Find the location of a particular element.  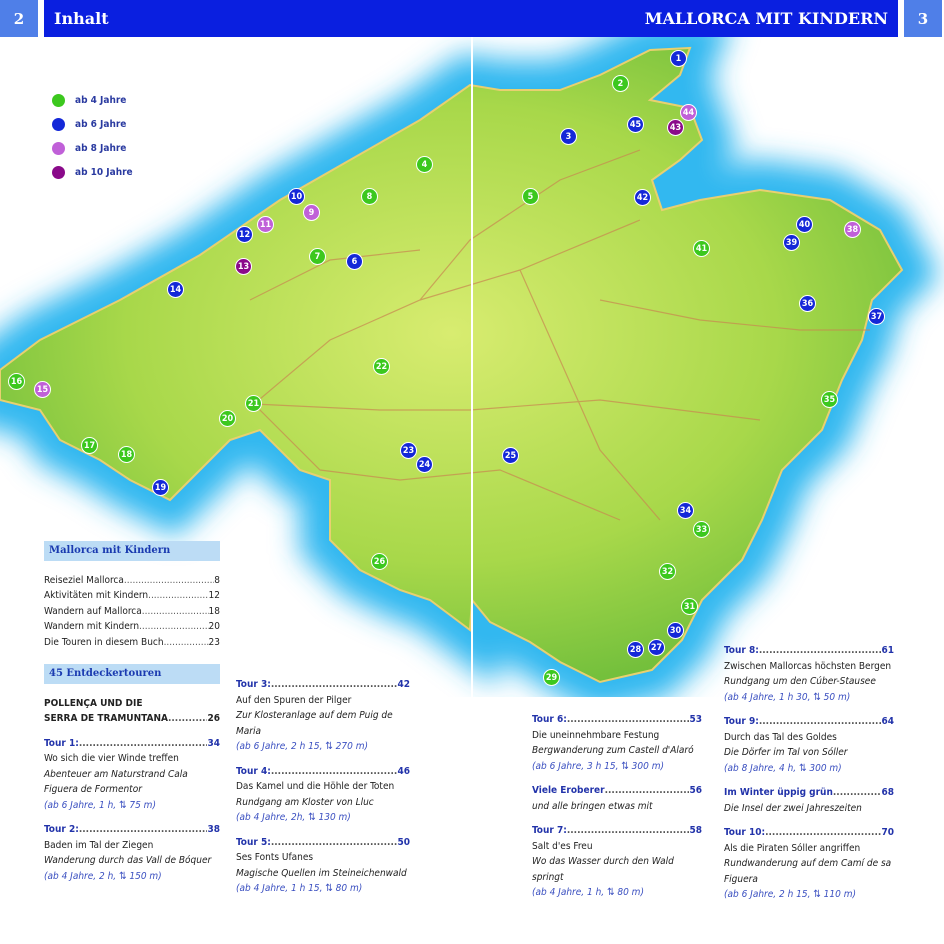

tour-marker-17: 17 is located at coordinates (89, 445).